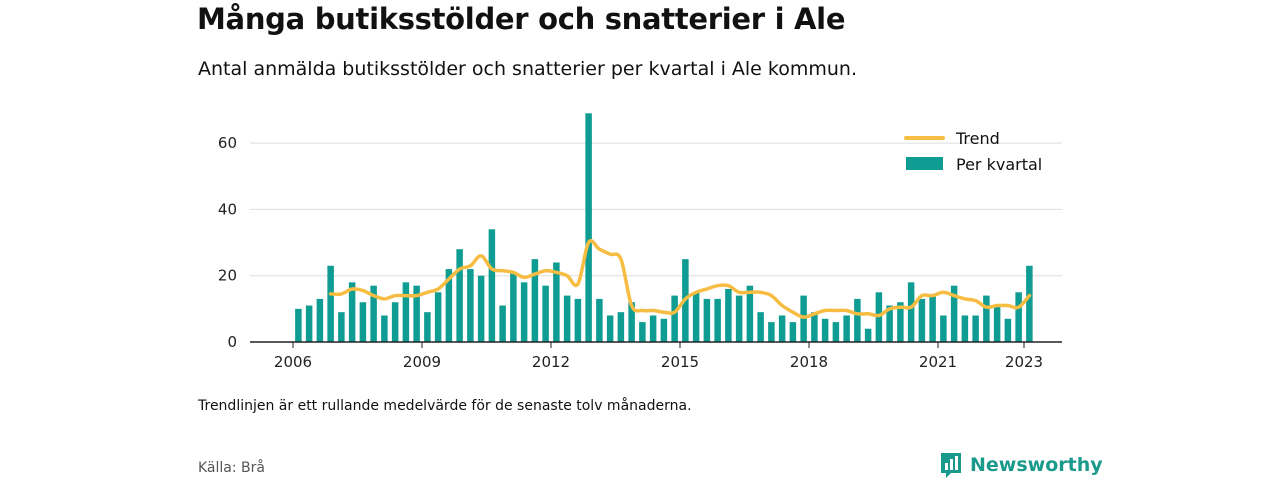 The height and width of the screenshot is (480, 1280). I want to click on legend: Trend Per kvartal, so click(973, 151).